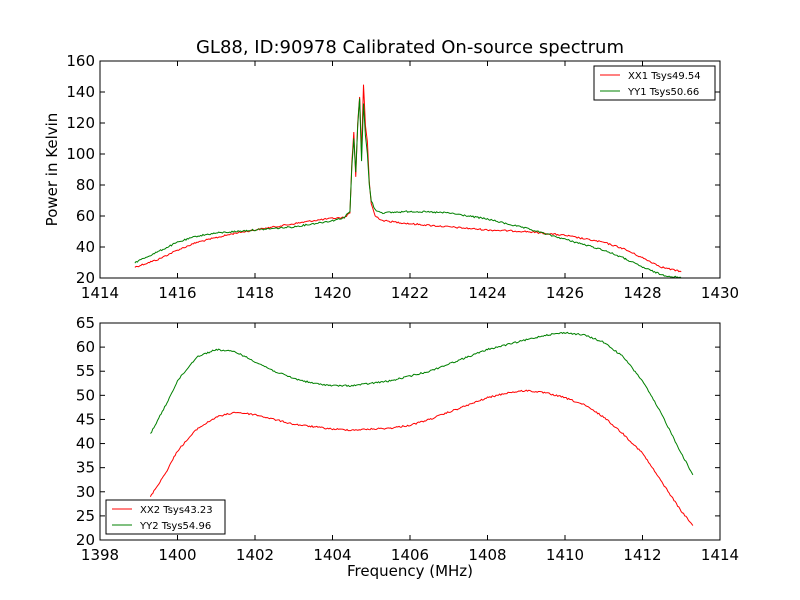  Describe the element at coordinates (663, 92) in the screenshot. I see `legend-label: YY1 Tsys50.66` at that location.